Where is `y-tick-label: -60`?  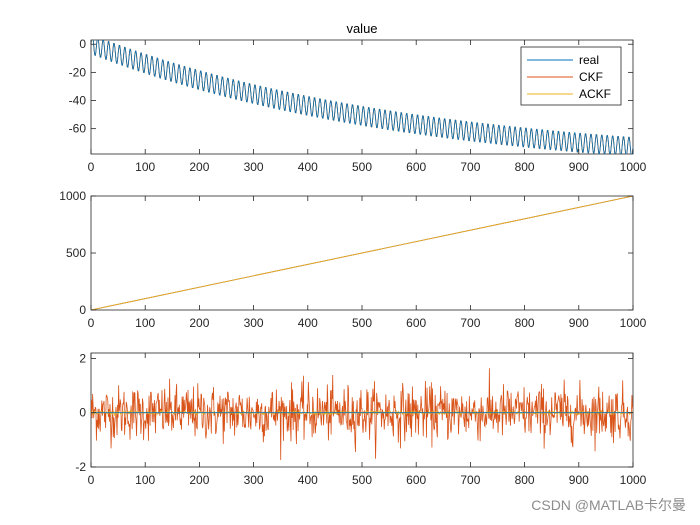 y-tick-label: -60 is located at coordinates (78, 129).